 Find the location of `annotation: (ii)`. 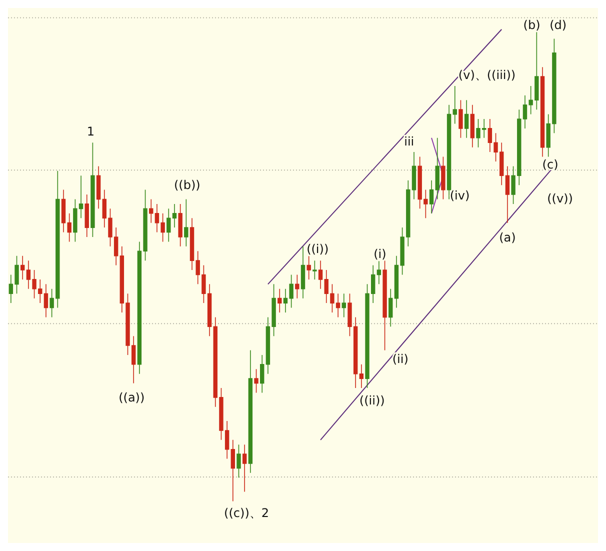

annotation: (ii) is located at coordinates (400, 359).